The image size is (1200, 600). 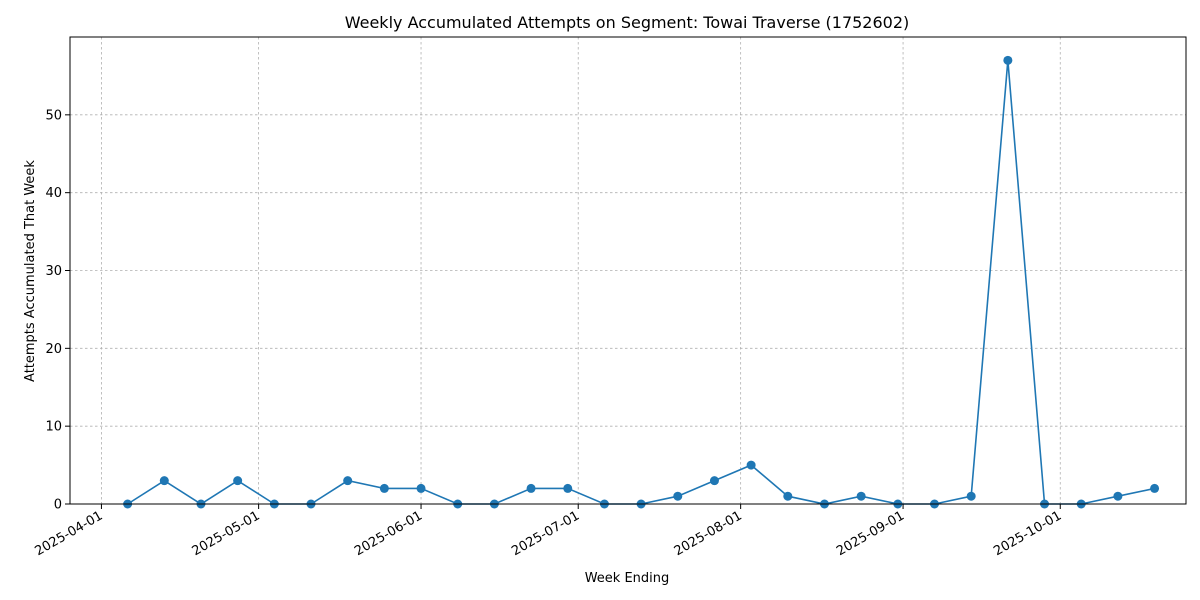 I want to click on x-axis-label: Week Ending, so click(x=627, y=578).